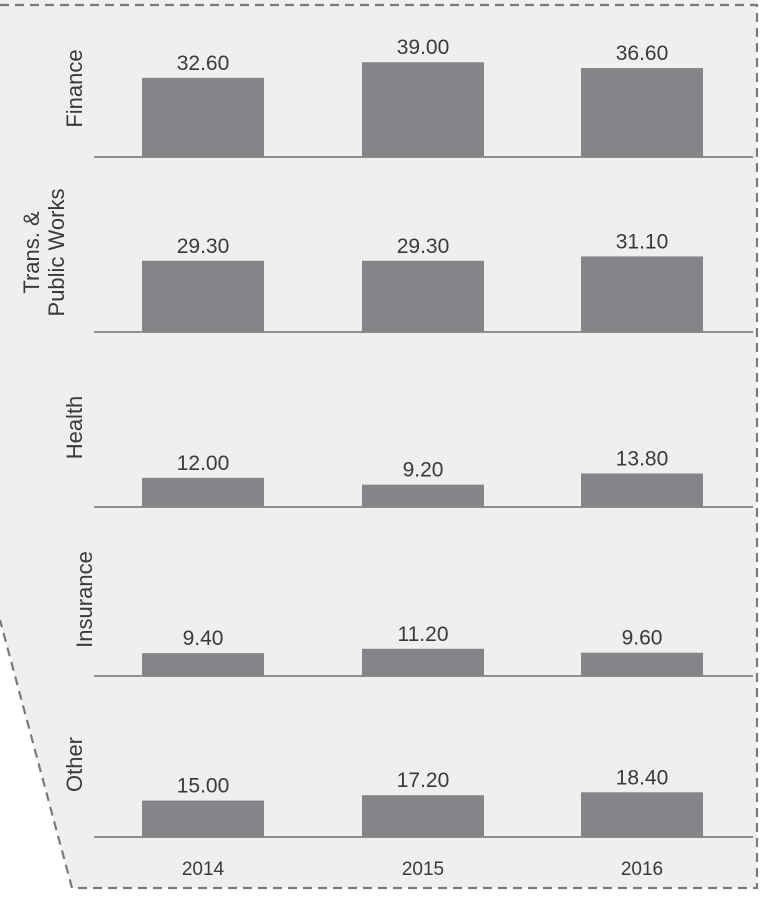 This screenshot has width=763, height=900. Describe the element at coordinates (203, 786) in the screenshot. I see `data-label: 15.00` at that location.